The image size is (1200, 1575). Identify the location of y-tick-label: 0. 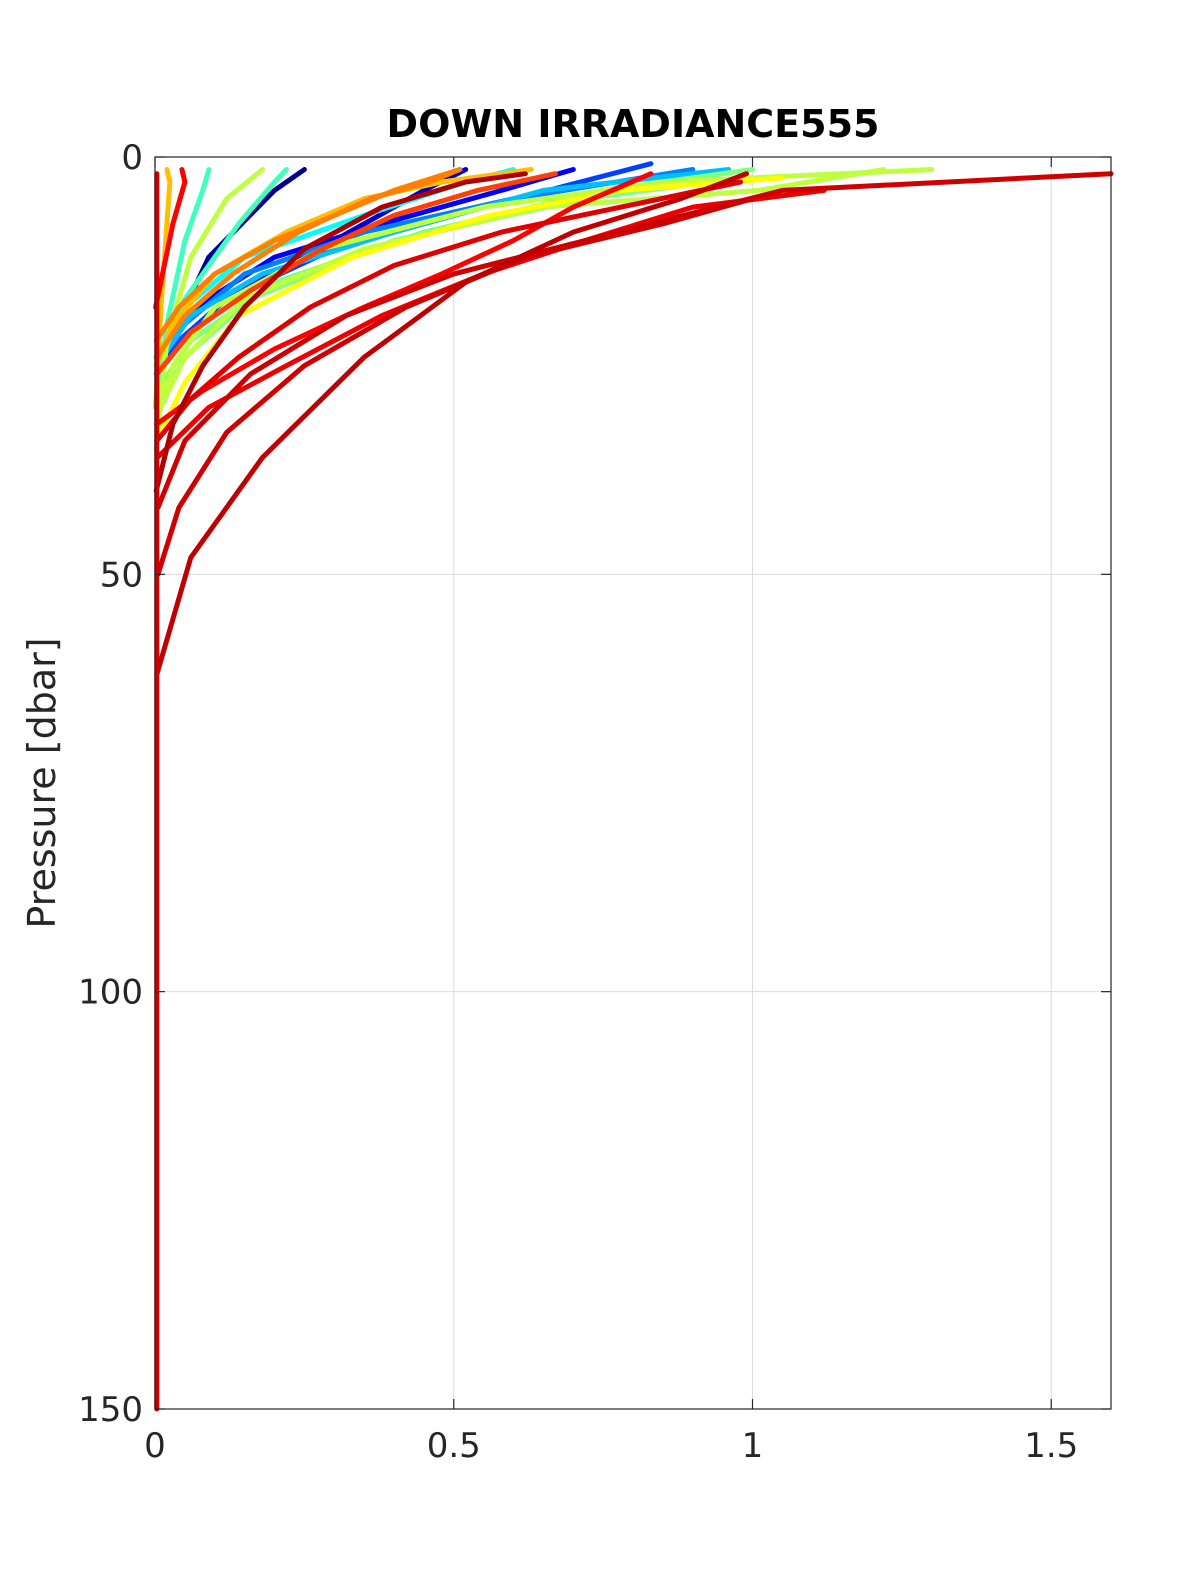
(132, 158).